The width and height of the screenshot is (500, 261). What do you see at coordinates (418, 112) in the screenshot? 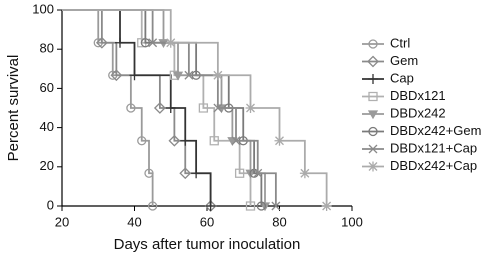
I see `legend-label: DBDx242` at bounding box center [418, 112].